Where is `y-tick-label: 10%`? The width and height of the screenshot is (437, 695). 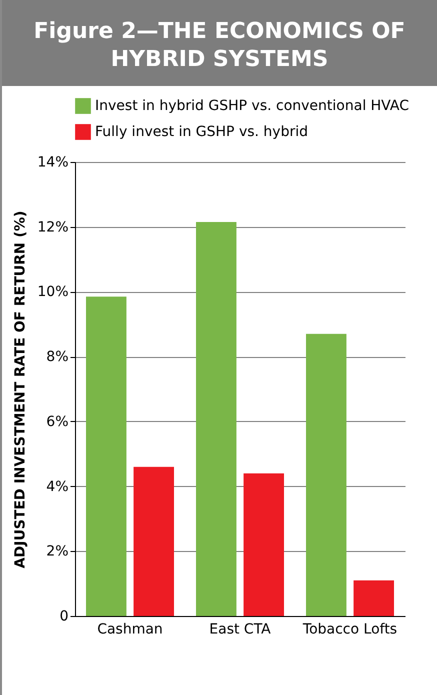
y-tick-label: 10% is located at coordinates (52, 292).